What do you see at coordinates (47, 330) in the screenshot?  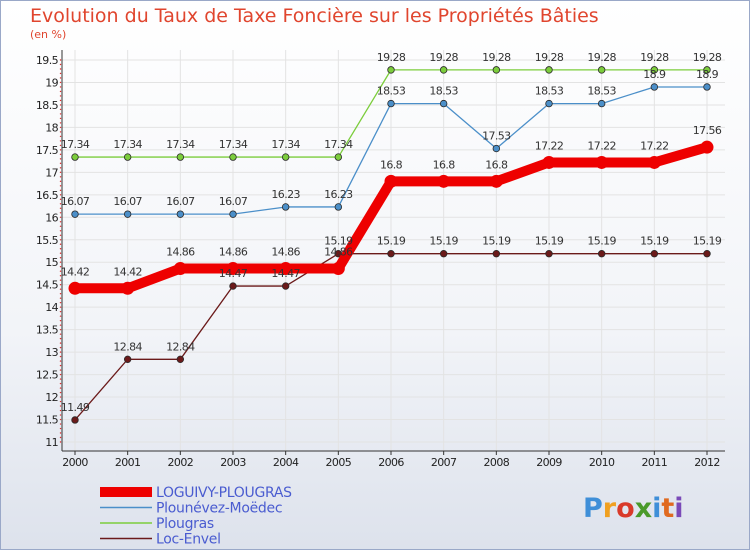 I see `y-tick-label: 13.5` at bounding box center [47, 330].